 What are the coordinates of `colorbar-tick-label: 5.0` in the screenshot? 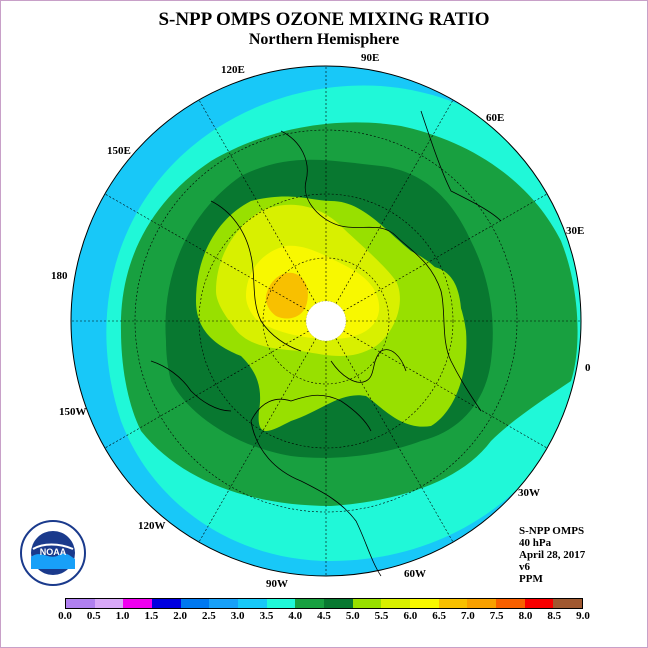 It's located at (352, 616).